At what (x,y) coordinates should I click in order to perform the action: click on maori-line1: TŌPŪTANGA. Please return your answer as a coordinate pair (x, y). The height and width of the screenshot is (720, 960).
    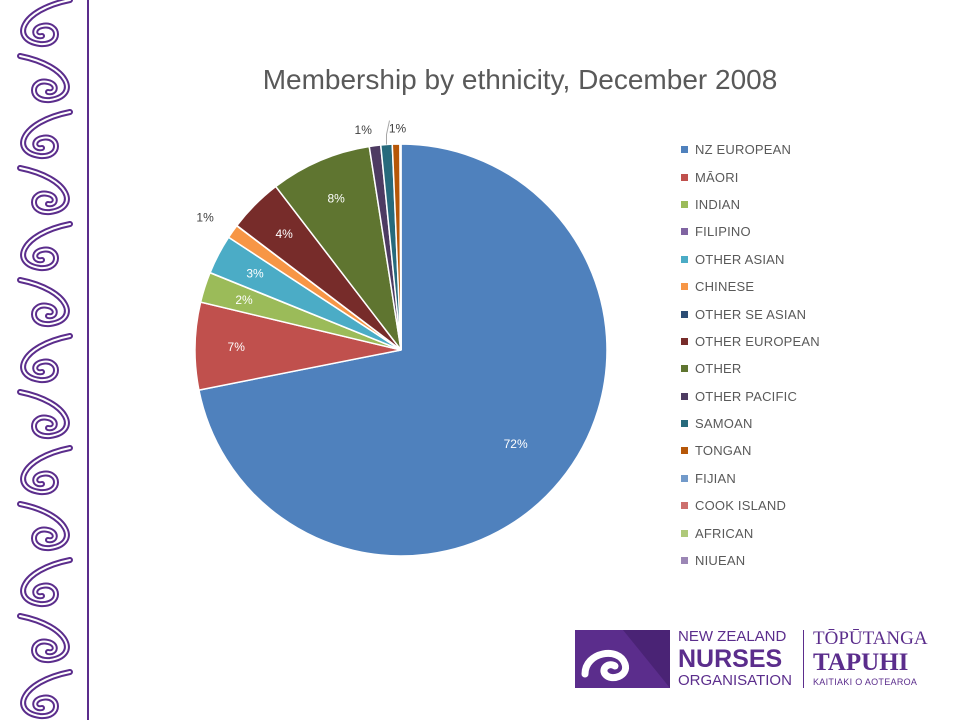
    Looking at the image, I should click on (870, 638).